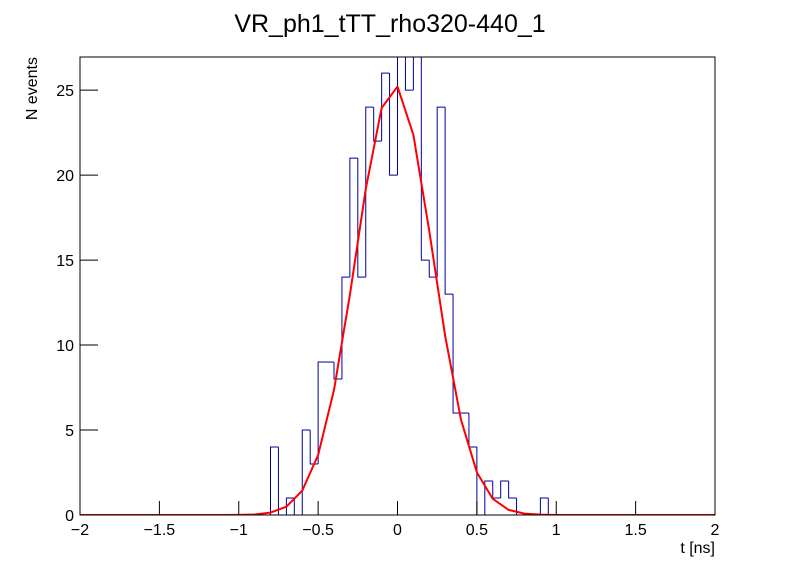 The height and width of the screenshot is (572, 796). What do you see at coordinates (556, 530) in the screenshot?
I see `x-tick-label: 1` at bounding box center [556, 530].